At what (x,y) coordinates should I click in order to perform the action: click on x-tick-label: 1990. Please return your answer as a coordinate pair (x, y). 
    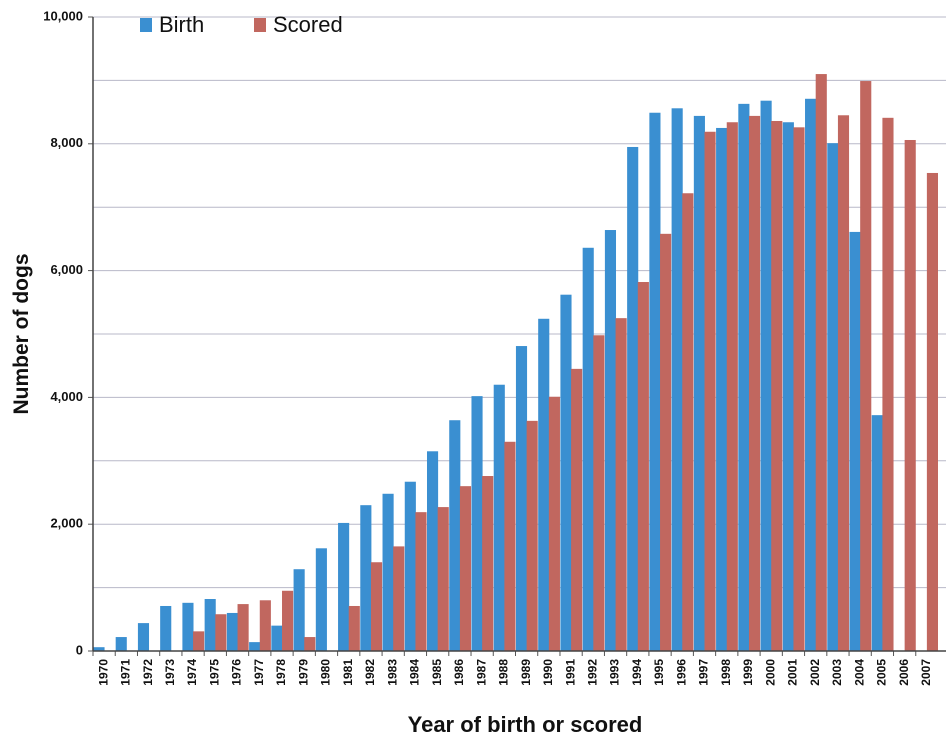
    Looking at the image, I should click on (548, 672).